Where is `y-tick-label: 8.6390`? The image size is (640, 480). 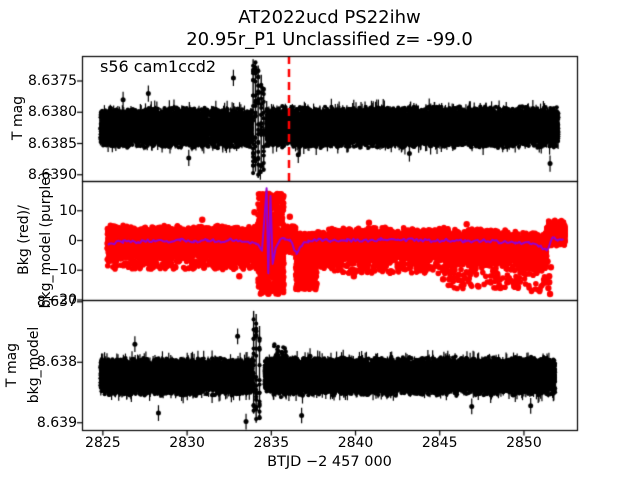
y-tick-label: 8.6390 is located at coordinates (52, 174).